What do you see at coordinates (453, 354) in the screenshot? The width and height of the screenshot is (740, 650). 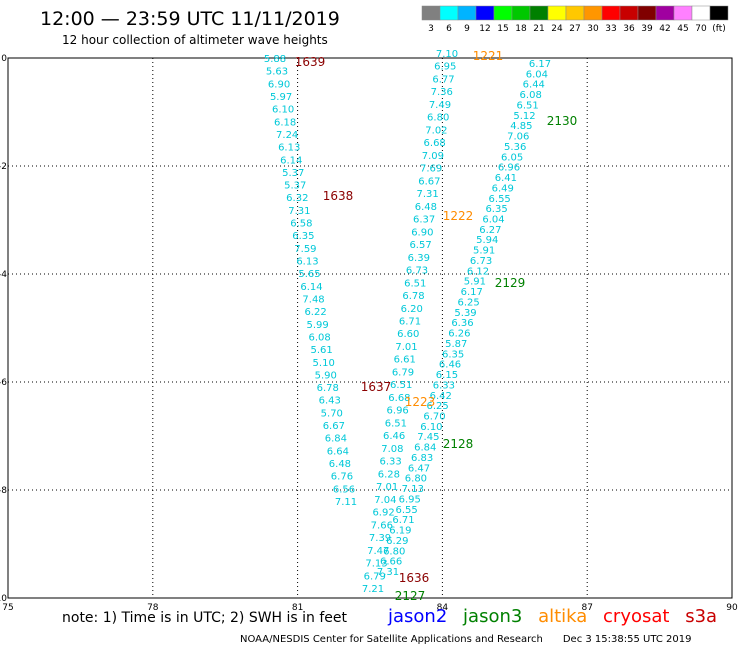 I see `wave-height-value: 6.35` at bounding box center [453, 354].